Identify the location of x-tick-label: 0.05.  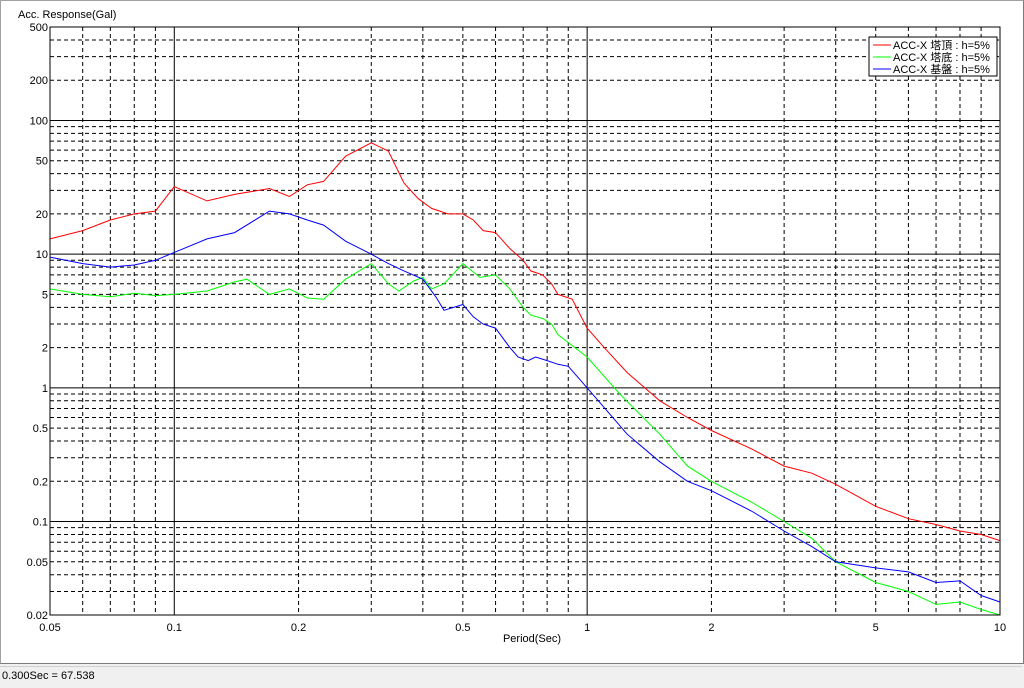
(49, 628).